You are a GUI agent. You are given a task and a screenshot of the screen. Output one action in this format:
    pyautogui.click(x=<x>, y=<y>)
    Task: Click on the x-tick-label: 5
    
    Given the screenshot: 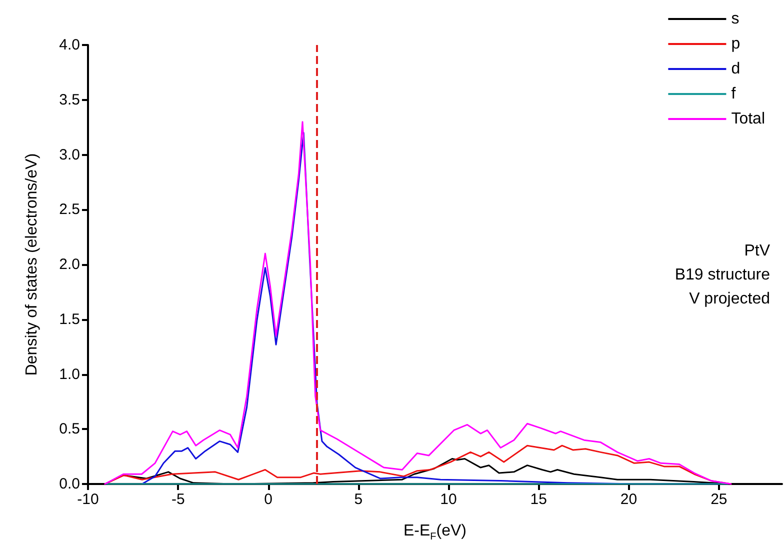 What is the action you would take?
    pyautogui.click(x=358, y=499)
    